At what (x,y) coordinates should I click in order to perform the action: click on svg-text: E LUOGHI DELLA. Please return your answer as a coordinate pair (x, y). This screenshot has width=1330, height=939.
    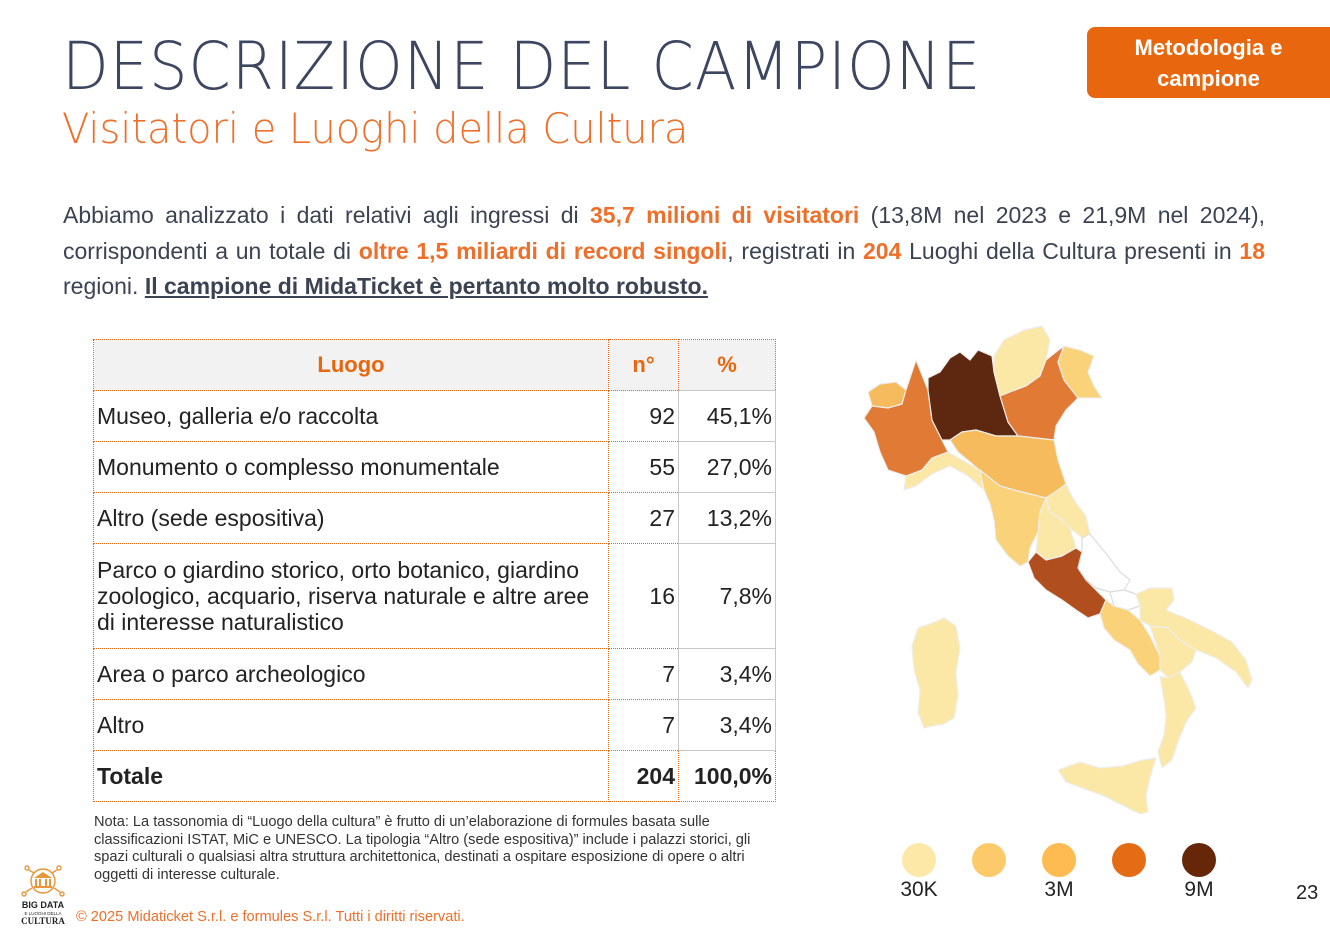
    Looking at the image, I should click on (42, 913).